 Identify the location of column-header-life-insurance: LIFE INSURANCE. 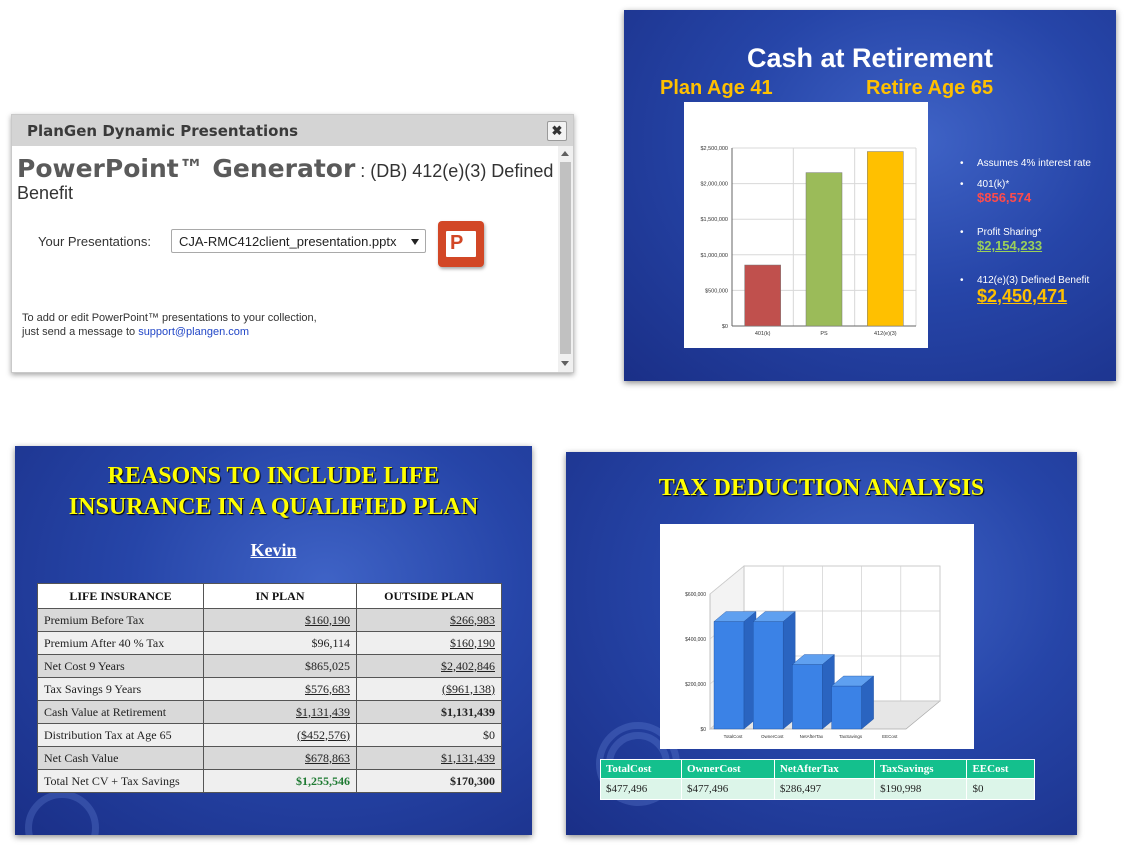
(120, 596).